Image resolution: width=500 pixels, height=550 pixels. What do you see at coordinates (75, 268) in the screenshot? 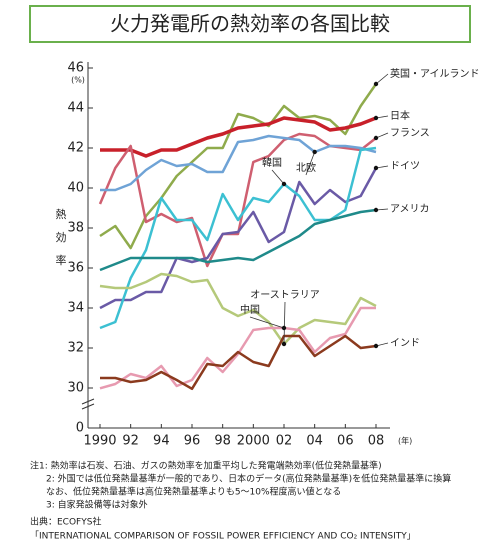
I see `y-tick-label: 36` at bounding box center [75, 268].